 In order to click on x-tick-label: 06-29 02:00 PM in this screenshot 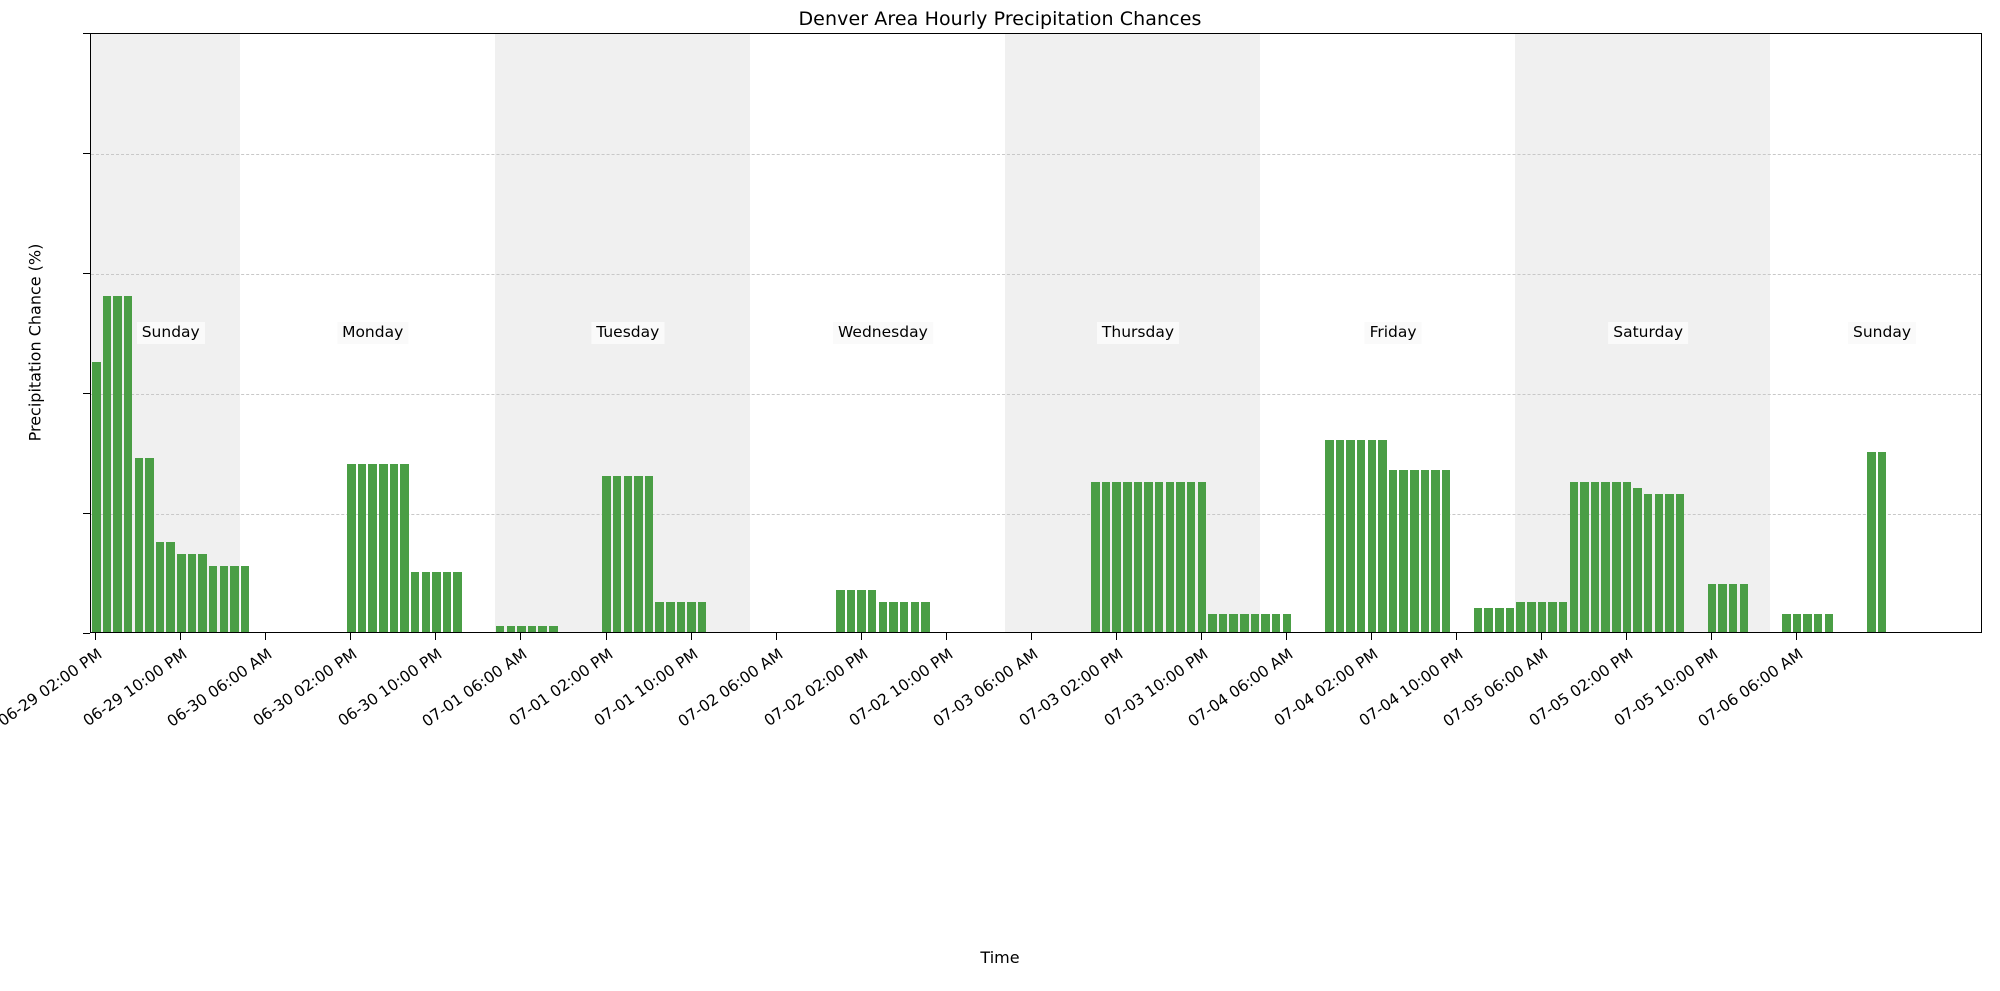, I will do `click(53, 687)`.